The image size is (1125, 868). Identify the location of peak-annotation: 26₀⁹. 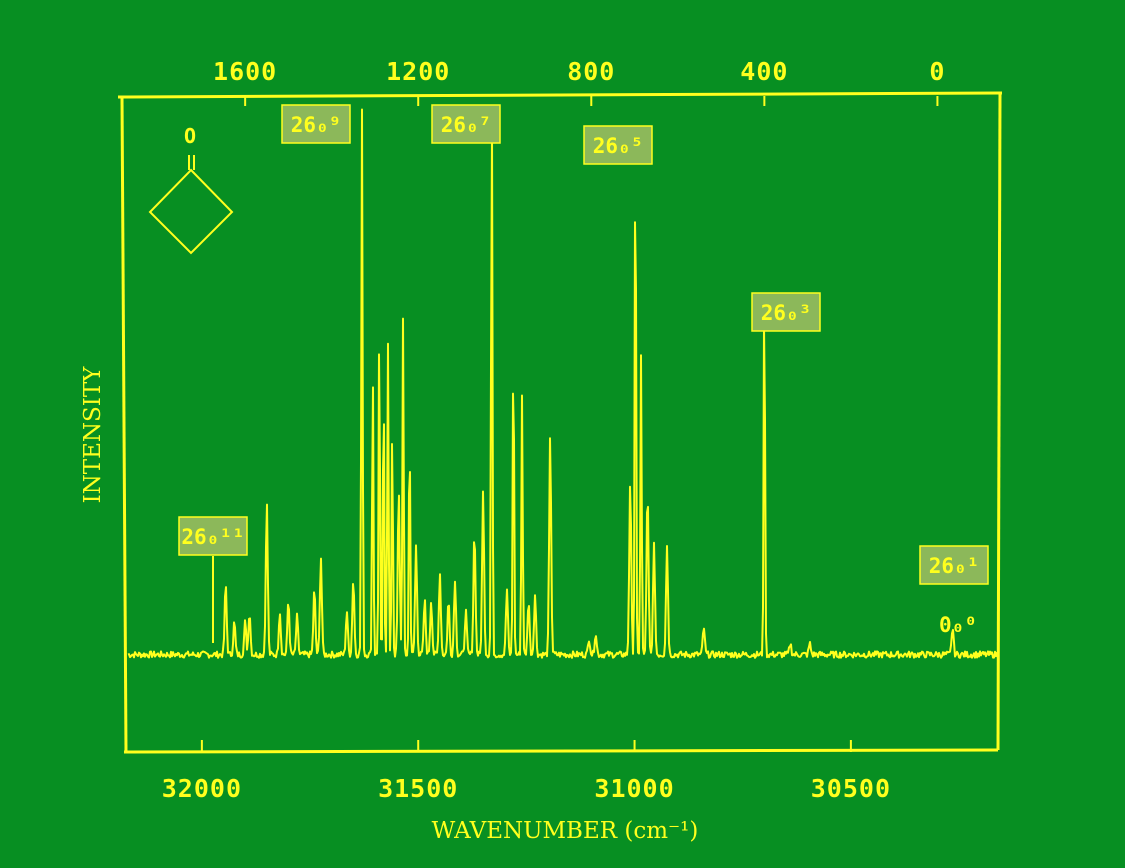
(316, 124).